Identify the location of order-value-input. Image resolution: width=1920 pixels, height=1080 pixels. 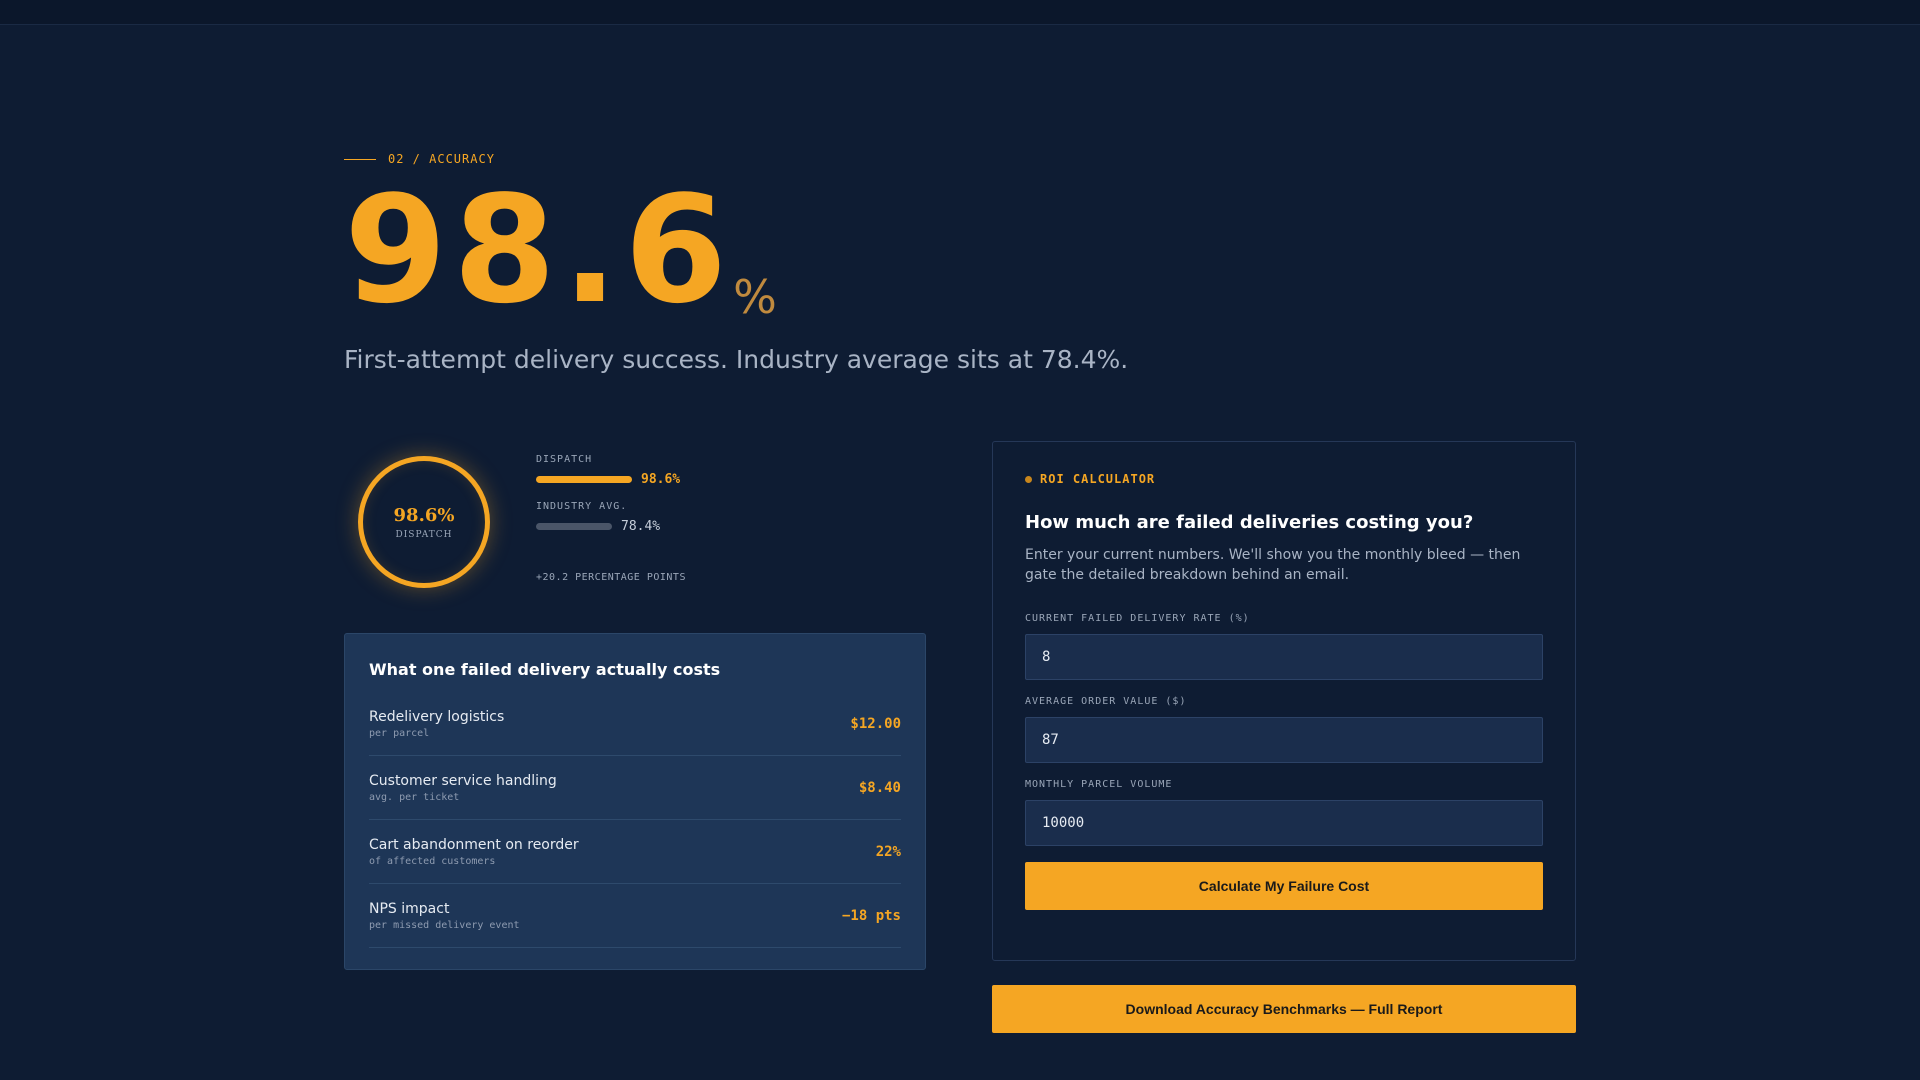
(1284, 740).